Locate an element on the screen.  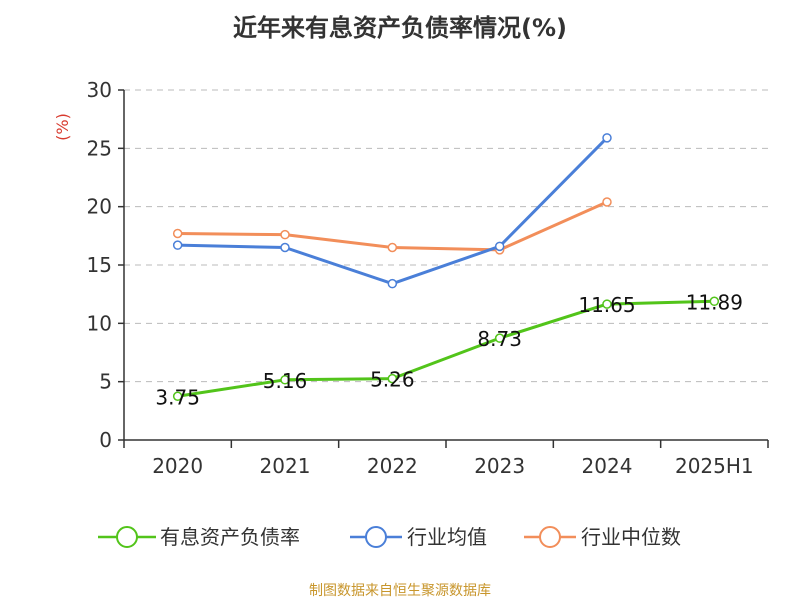
x-tick-label: 2021 is located at coordinates (285, 466).